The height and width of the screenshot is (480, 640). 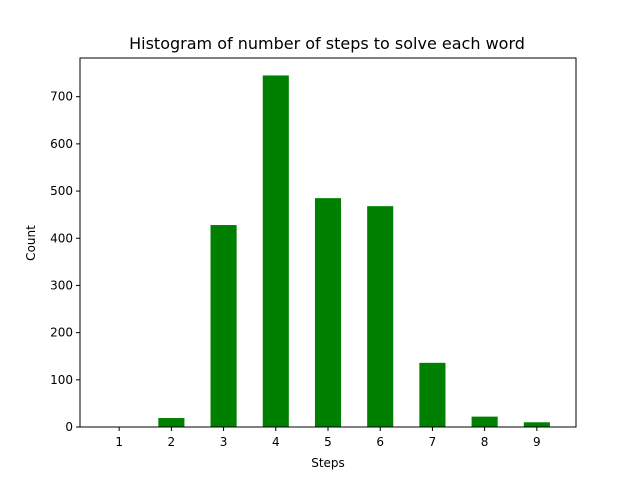 What do you see at coordinates (224, 442) in the screenshot?
I see `x-tick-label-3: 3` at bounding box center [224, 442].